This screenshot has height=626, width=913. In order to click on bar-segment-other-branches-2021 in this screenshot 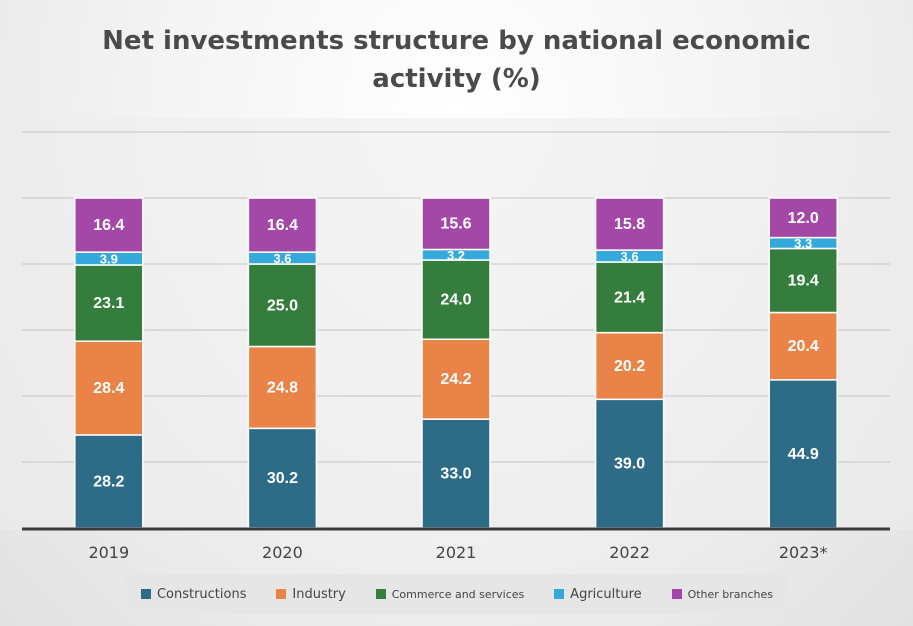, I will do `click(456, 224)`.